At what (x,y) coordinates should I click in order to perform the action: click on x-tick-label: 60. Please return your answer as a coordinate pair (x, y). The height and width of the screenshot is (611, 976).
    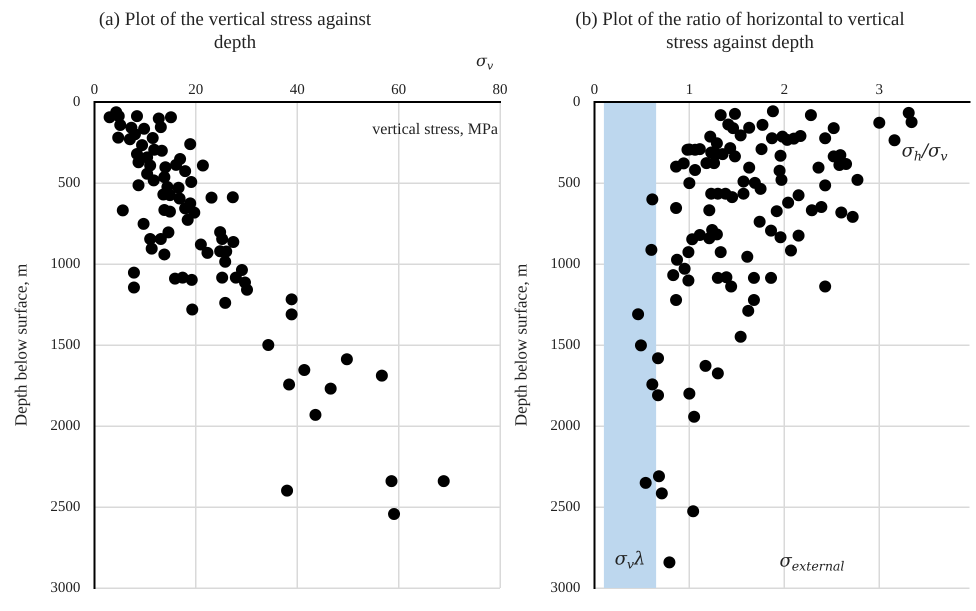
    Looking at the image, I should click on (398, 90).